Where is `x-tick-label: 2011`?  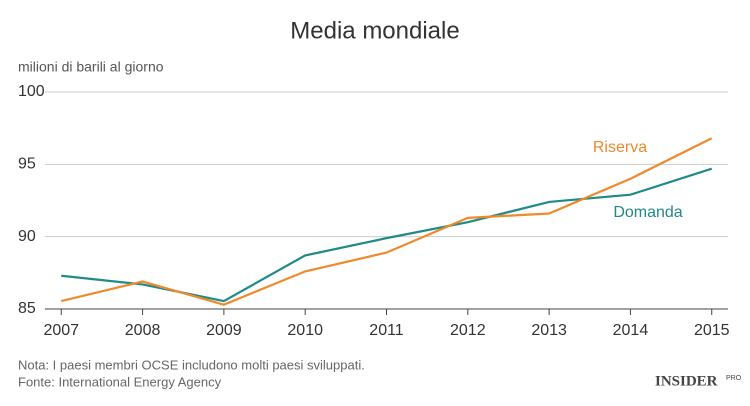
x-tick-label: 2011 is located at coordinates (386, 330).